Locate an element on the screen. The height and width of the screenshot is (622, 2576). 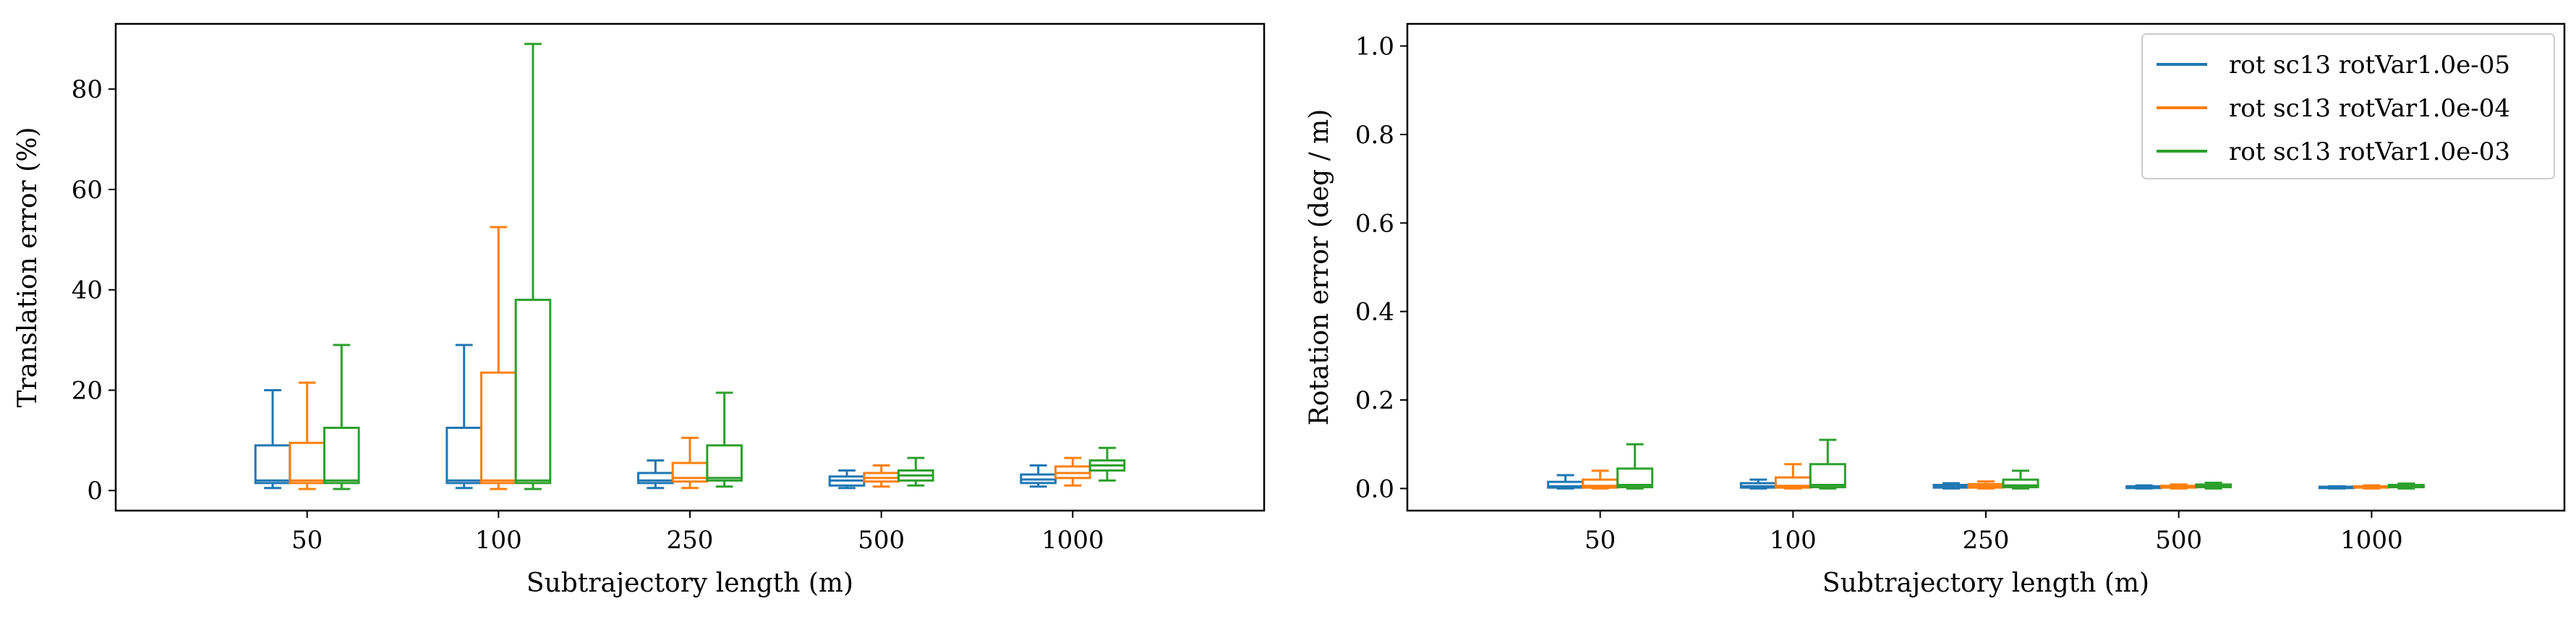
y-axis-label: Rotation error (deg / m) is located at coordinates (1319, 267).